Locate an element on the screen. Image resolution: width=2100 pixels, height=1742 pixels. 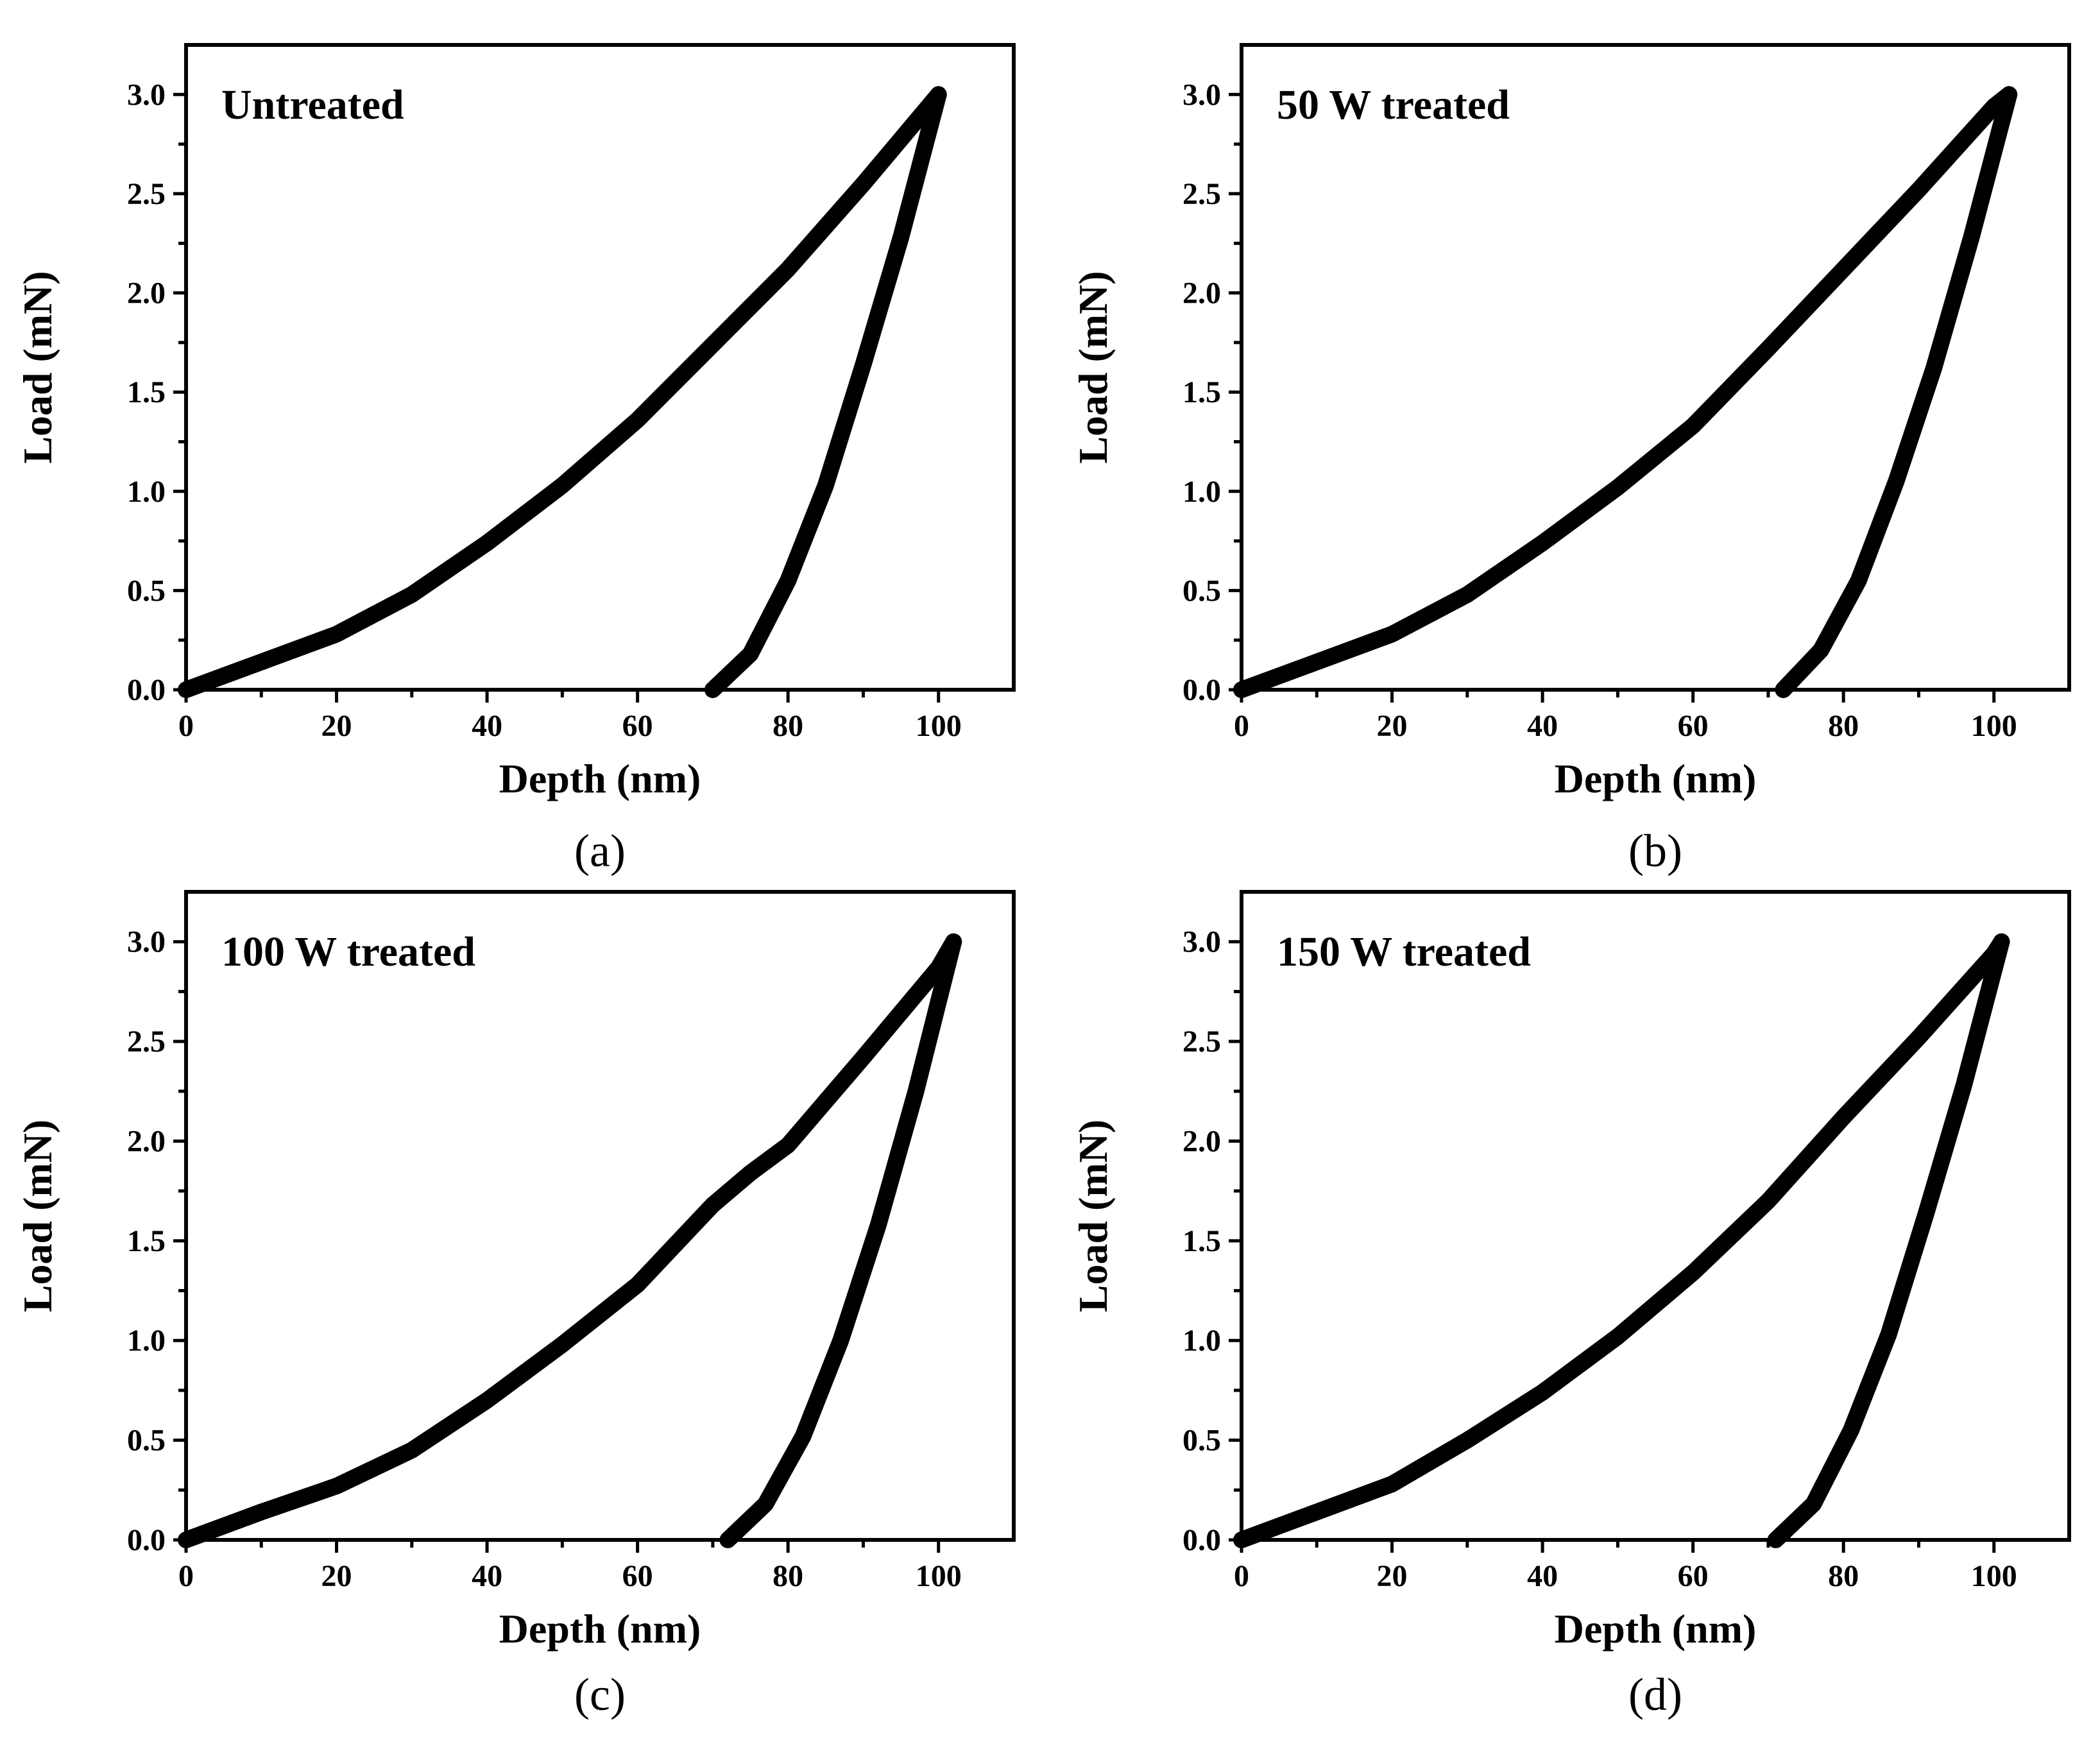
panel-caption: (d) is located at coordinates (1655, 1694).